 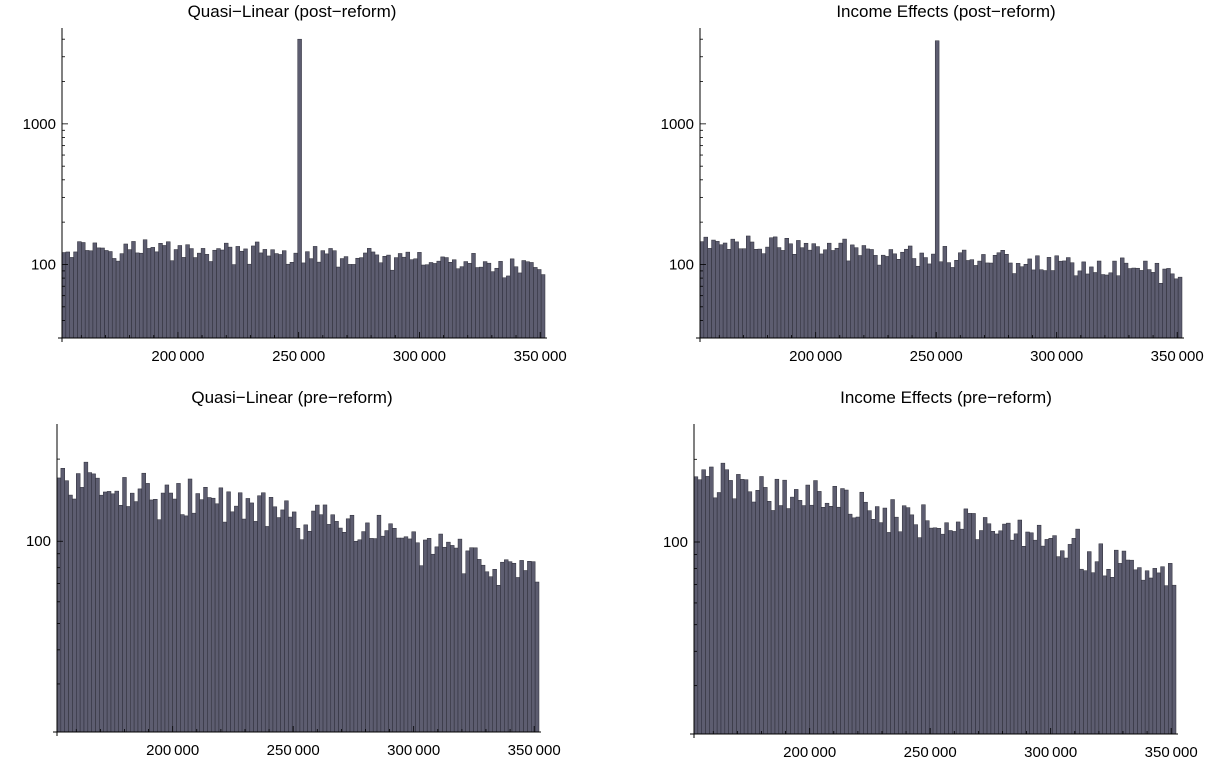 What do you see at coordinates (935, 598) in the screenshot?
I see `bars` at bounding box center [935, 598].